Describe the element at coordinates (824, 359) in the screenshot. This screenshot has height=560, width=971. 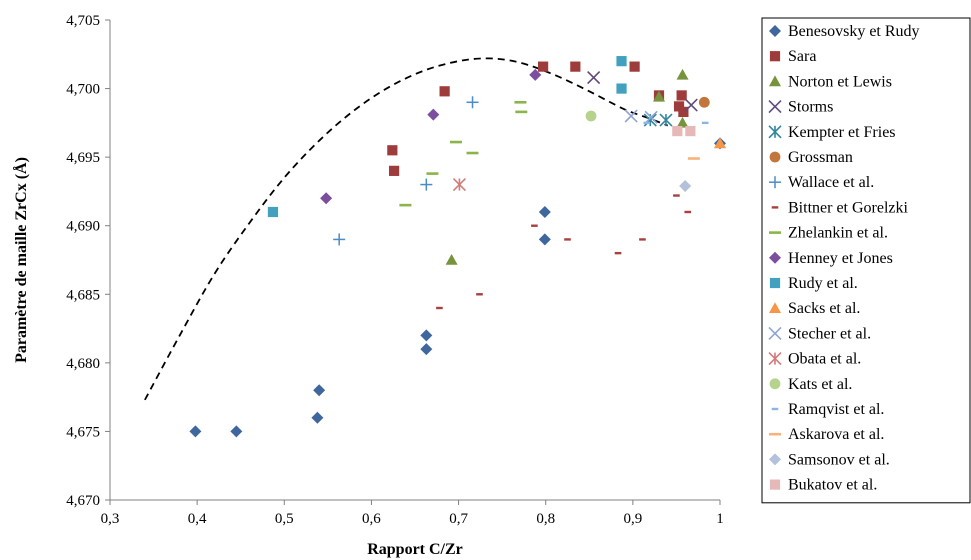
I see `legend-label: Obata et al.` at that location.